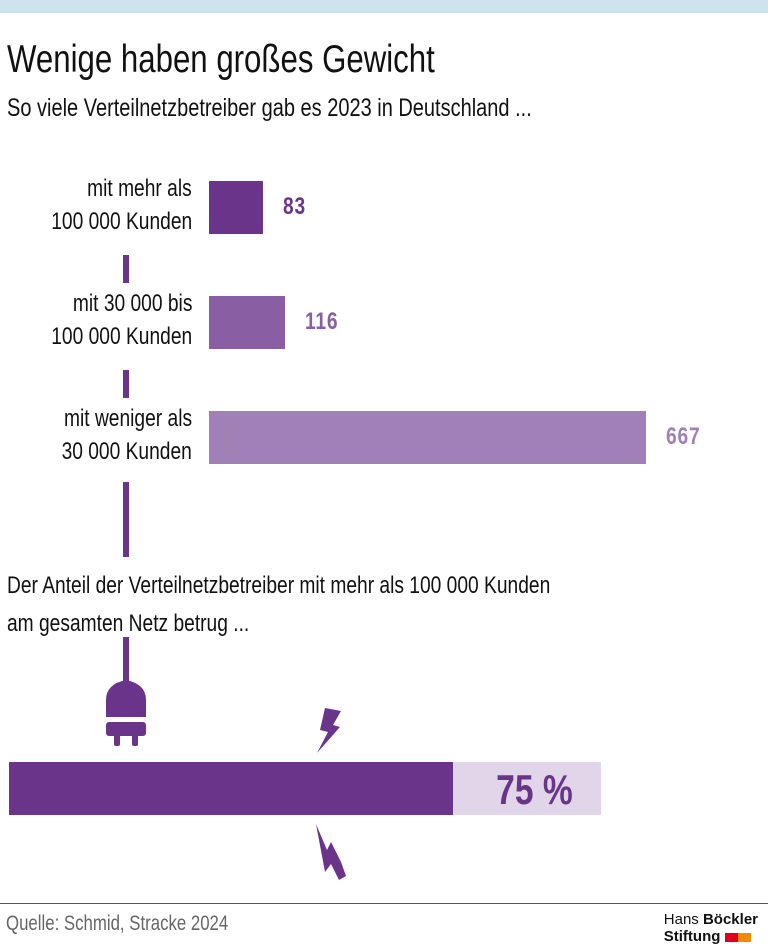  Describe the element at coordinates (384, 903) in the screenshot. I see `footer-divider` at that location.